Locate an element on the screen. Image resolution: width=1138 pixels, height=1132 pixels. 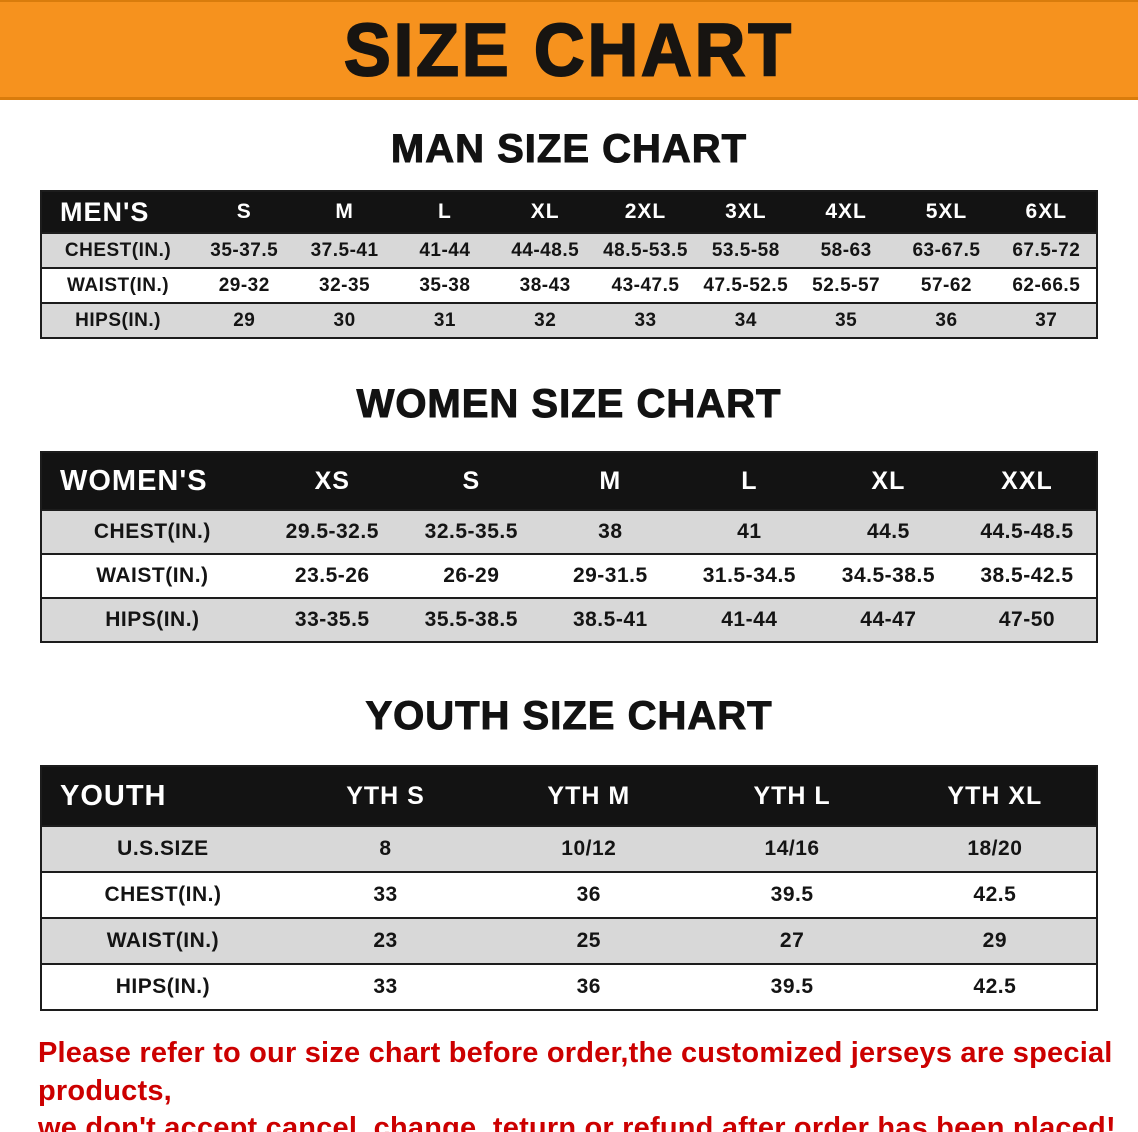
size-value-cell: 44.5 is located at coordinates (888, 531).